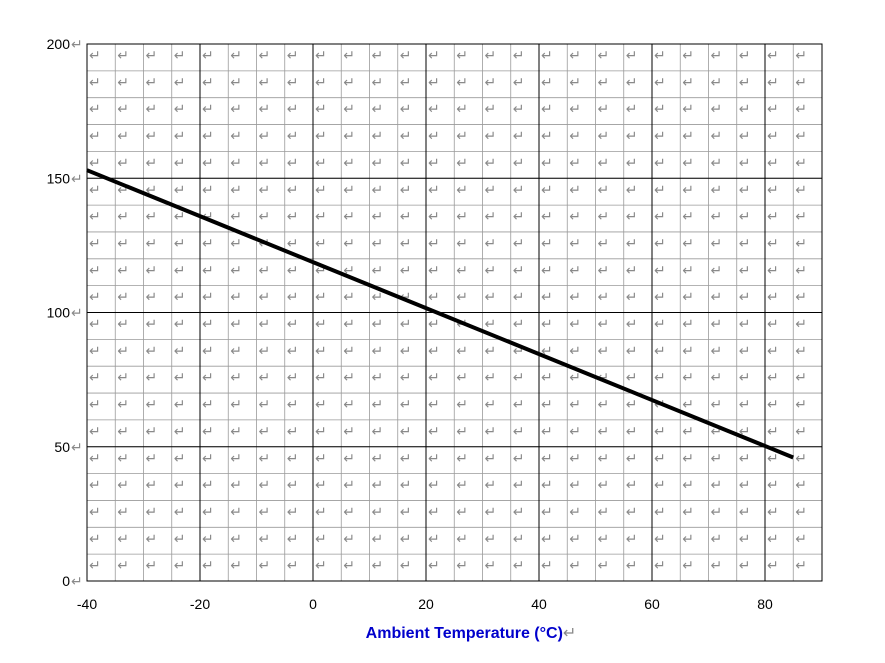 The height and width of the screenshot is (663, 885). What do you see at coordinates (59, 313) in the screenshot?
I see `y-tick-label: 100` at bounding box center [59, 313].